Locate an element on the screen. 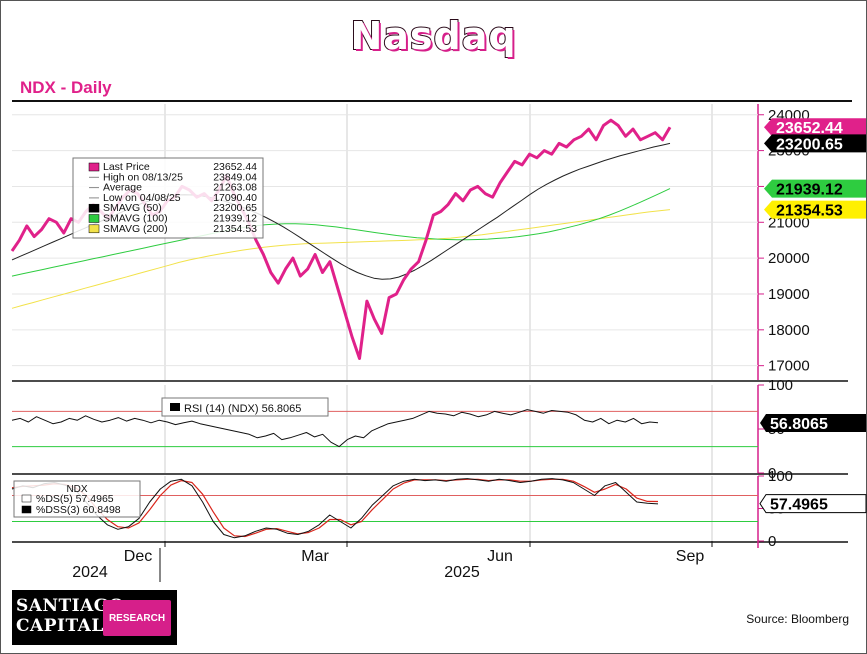  value-tag: 21939.12 is located at coordinates (815, 189).